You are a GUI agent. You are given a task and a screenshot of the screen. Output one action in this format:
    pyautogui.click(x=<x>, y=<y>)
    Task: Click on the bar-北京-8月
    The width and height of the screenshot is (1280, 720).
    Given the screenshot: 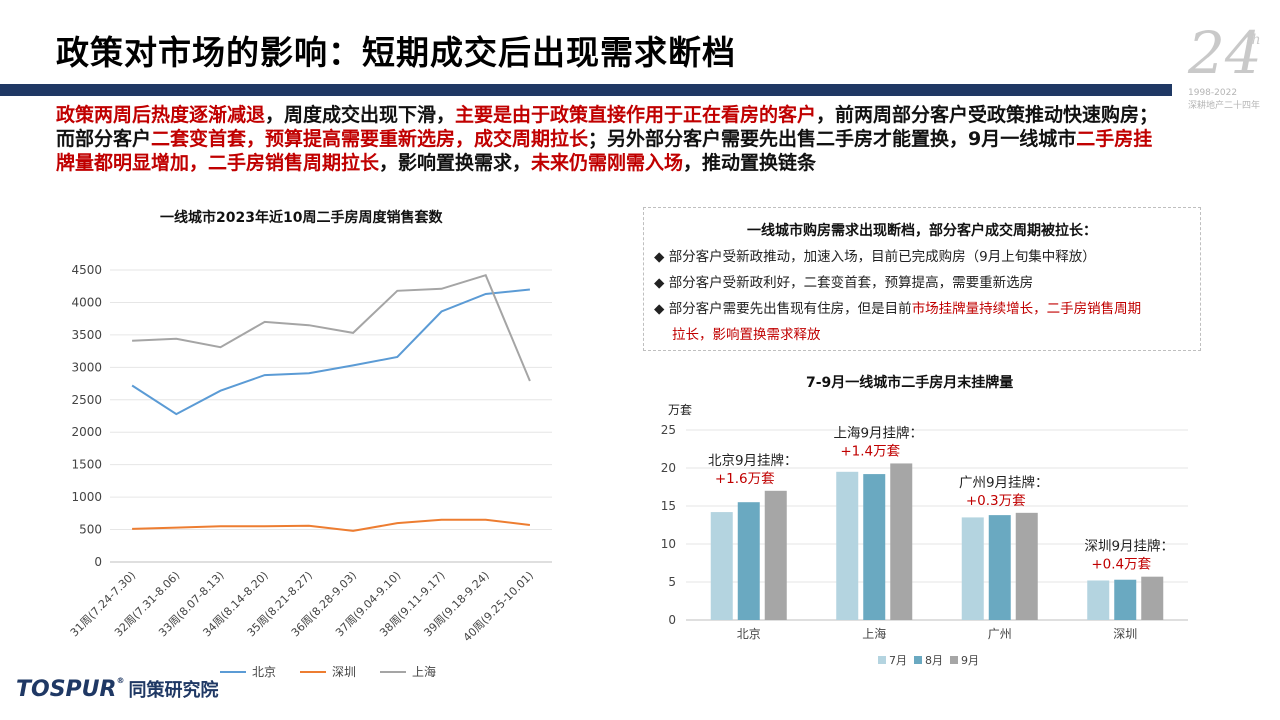 What is the action you would take?
    pyautogui.click(x=748, y=561)
    